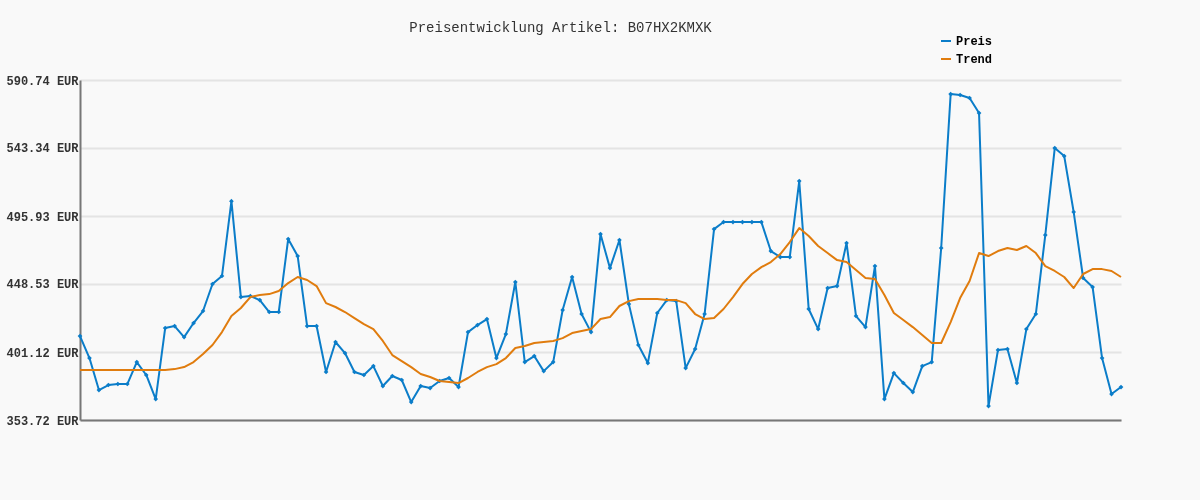 Image resolution: width=1200 pixels, height=500 pixels. Describe the element at coordinates (43, 217) in the screenshot. I see `y-tick-label: 495.93 EUR` at that location.